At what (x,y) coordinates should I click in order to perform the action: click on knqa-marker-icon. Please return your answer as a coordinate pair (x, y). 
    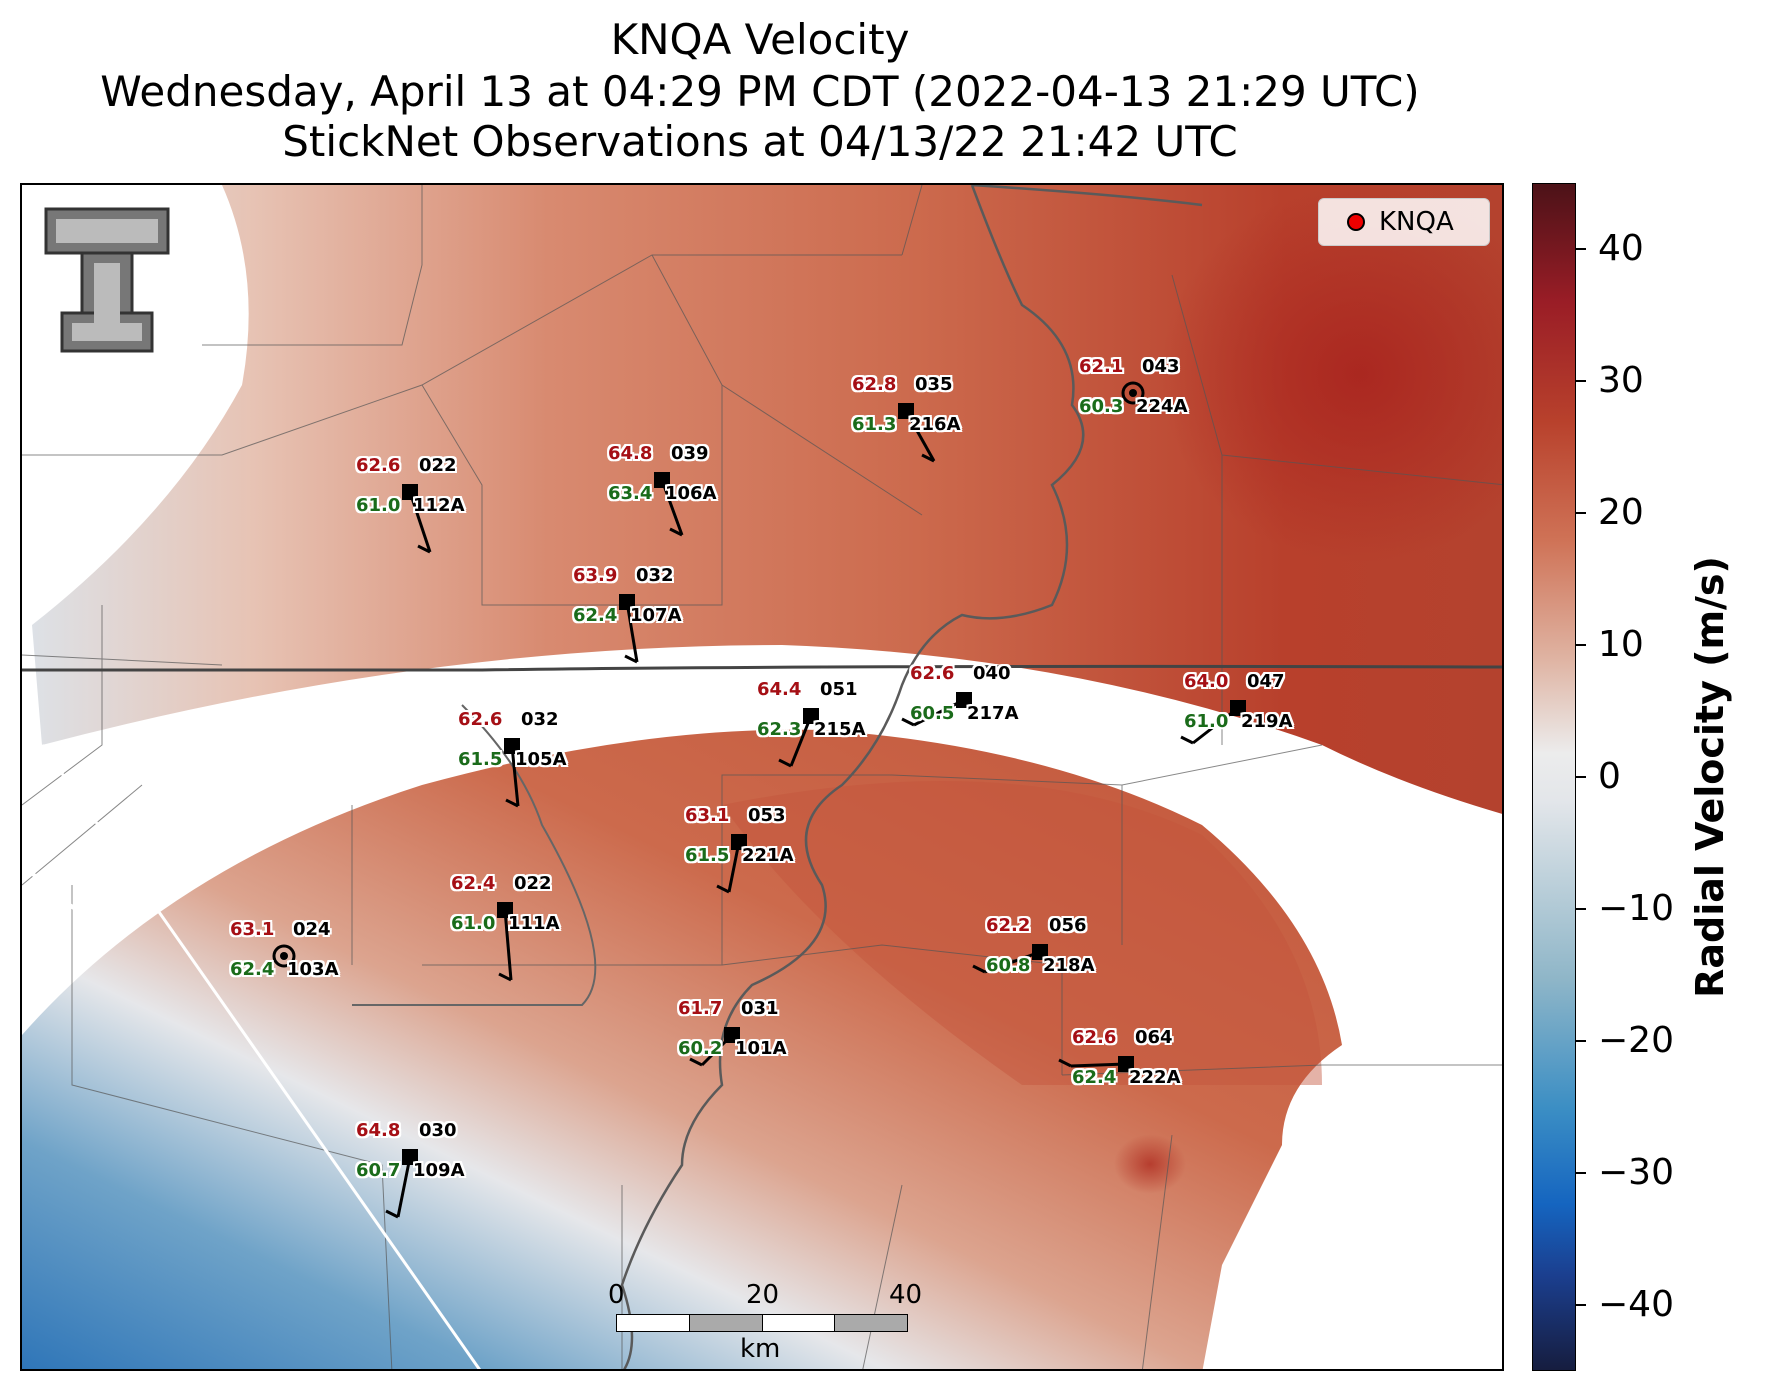
    Looking at the image, I should click on (1356, 222).